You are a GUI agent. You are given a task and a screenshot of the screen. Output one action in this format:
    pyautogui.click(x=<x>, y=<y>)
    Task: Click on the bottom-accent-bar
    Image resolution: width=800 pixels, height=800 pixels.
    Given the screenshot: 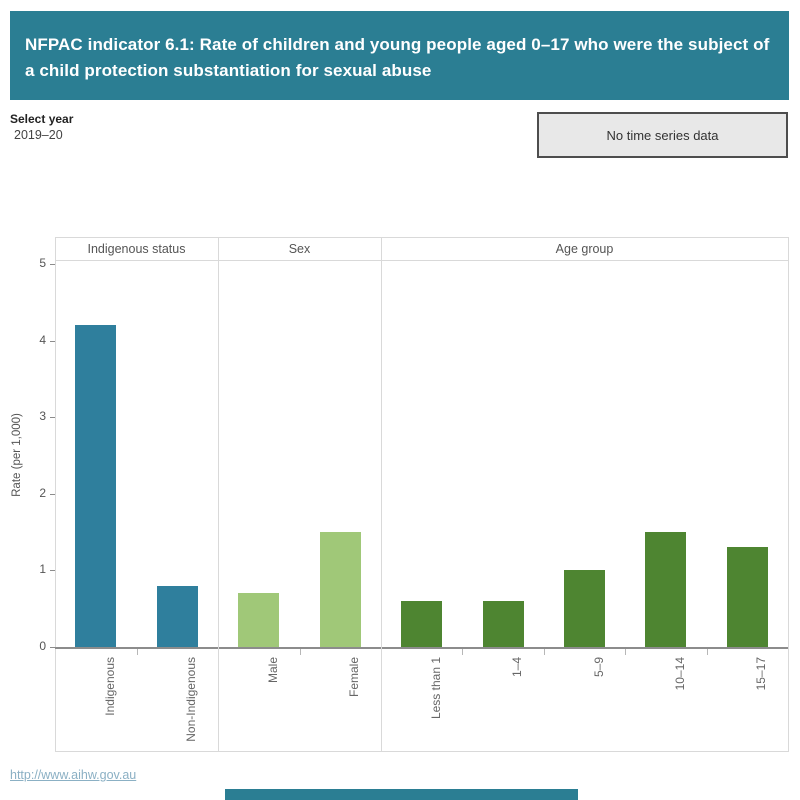 What is the action you would take?
    pyautogui.click(x=401, y=794)
    